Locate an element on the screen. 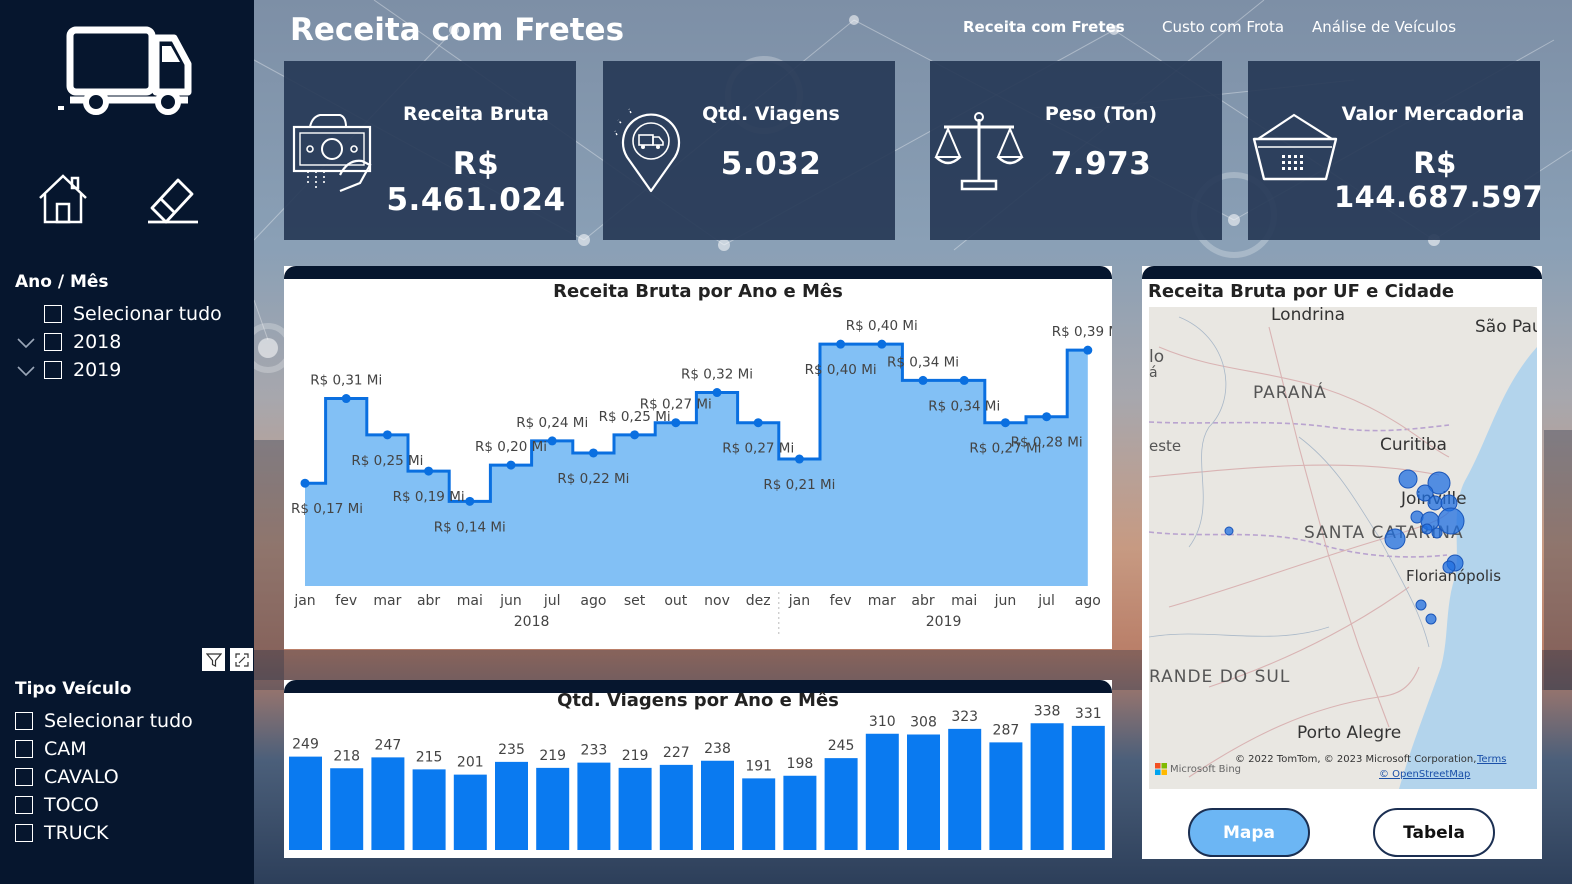  openstreetmap-link: © OpenStreetMap is located at coordinates (1425, 774).